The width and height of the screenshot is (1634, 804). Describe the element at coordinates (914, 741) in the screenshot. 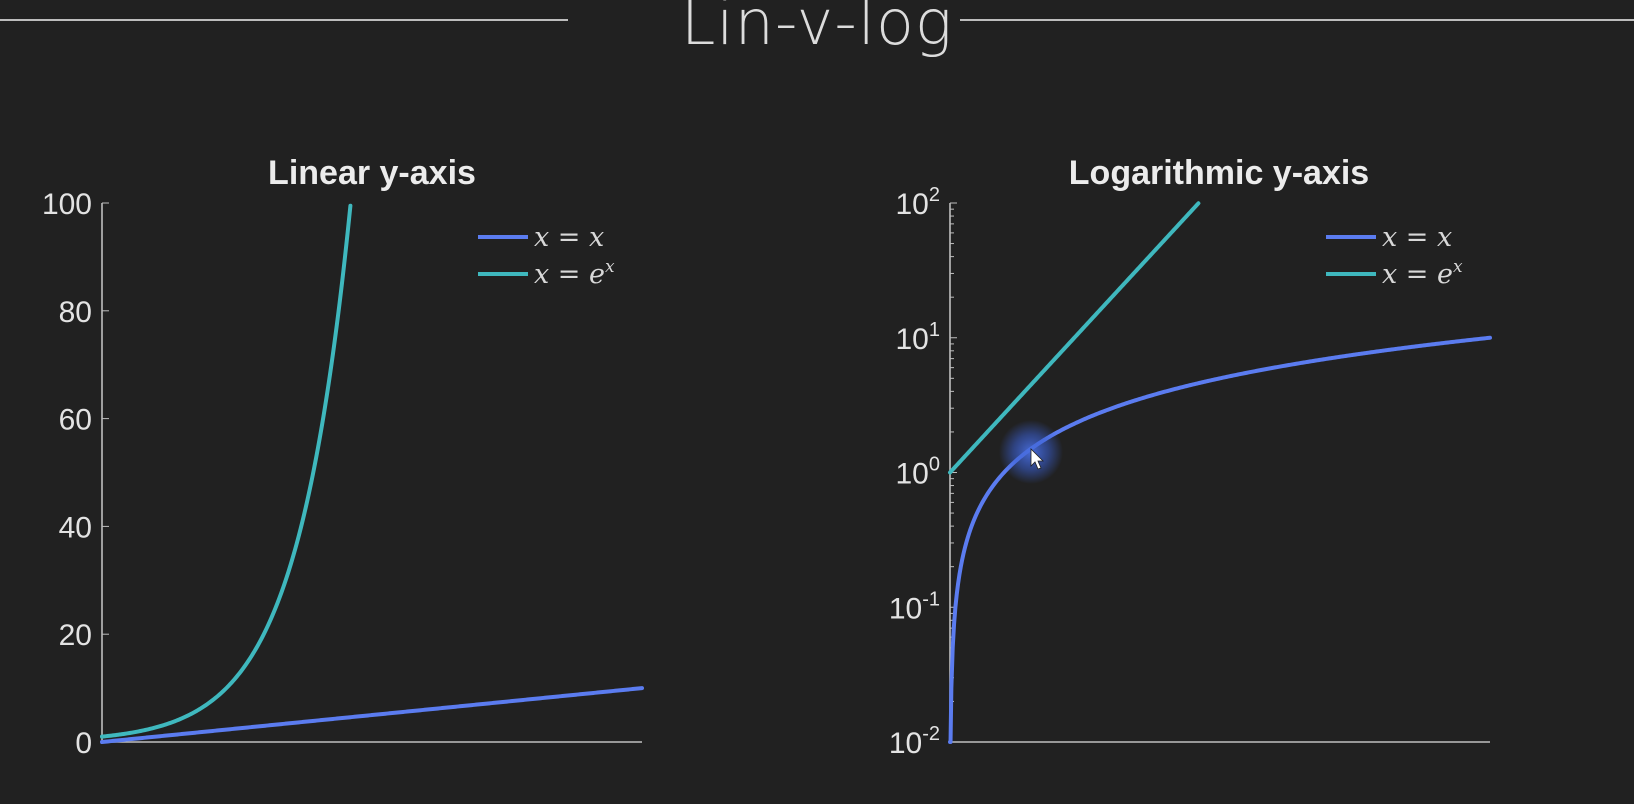

I see `y-tick-label: 10⁻²` at that location.